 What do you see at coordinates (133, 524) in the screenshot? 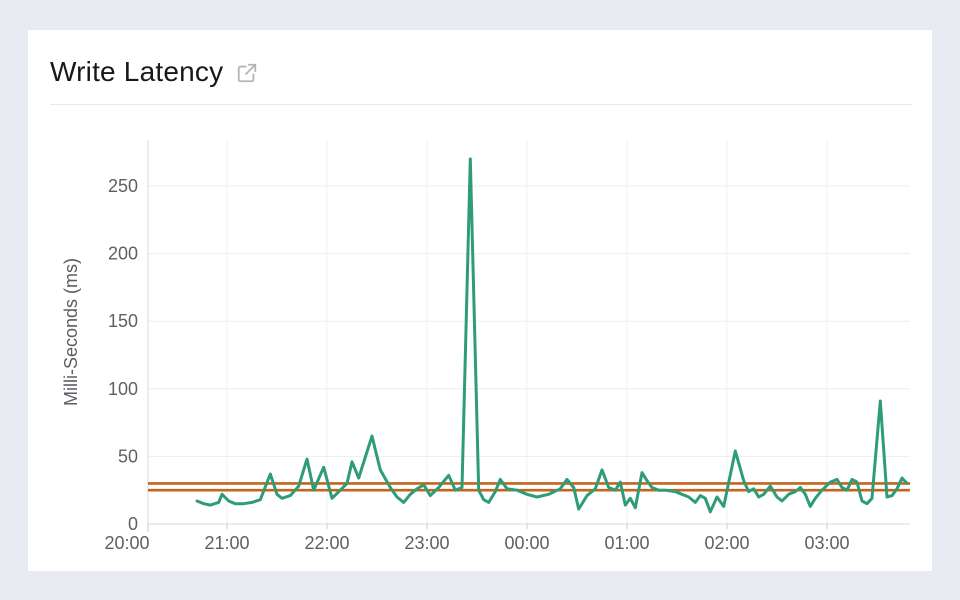
I see `y-tick-label: 0` at bounding box center [133, 524].